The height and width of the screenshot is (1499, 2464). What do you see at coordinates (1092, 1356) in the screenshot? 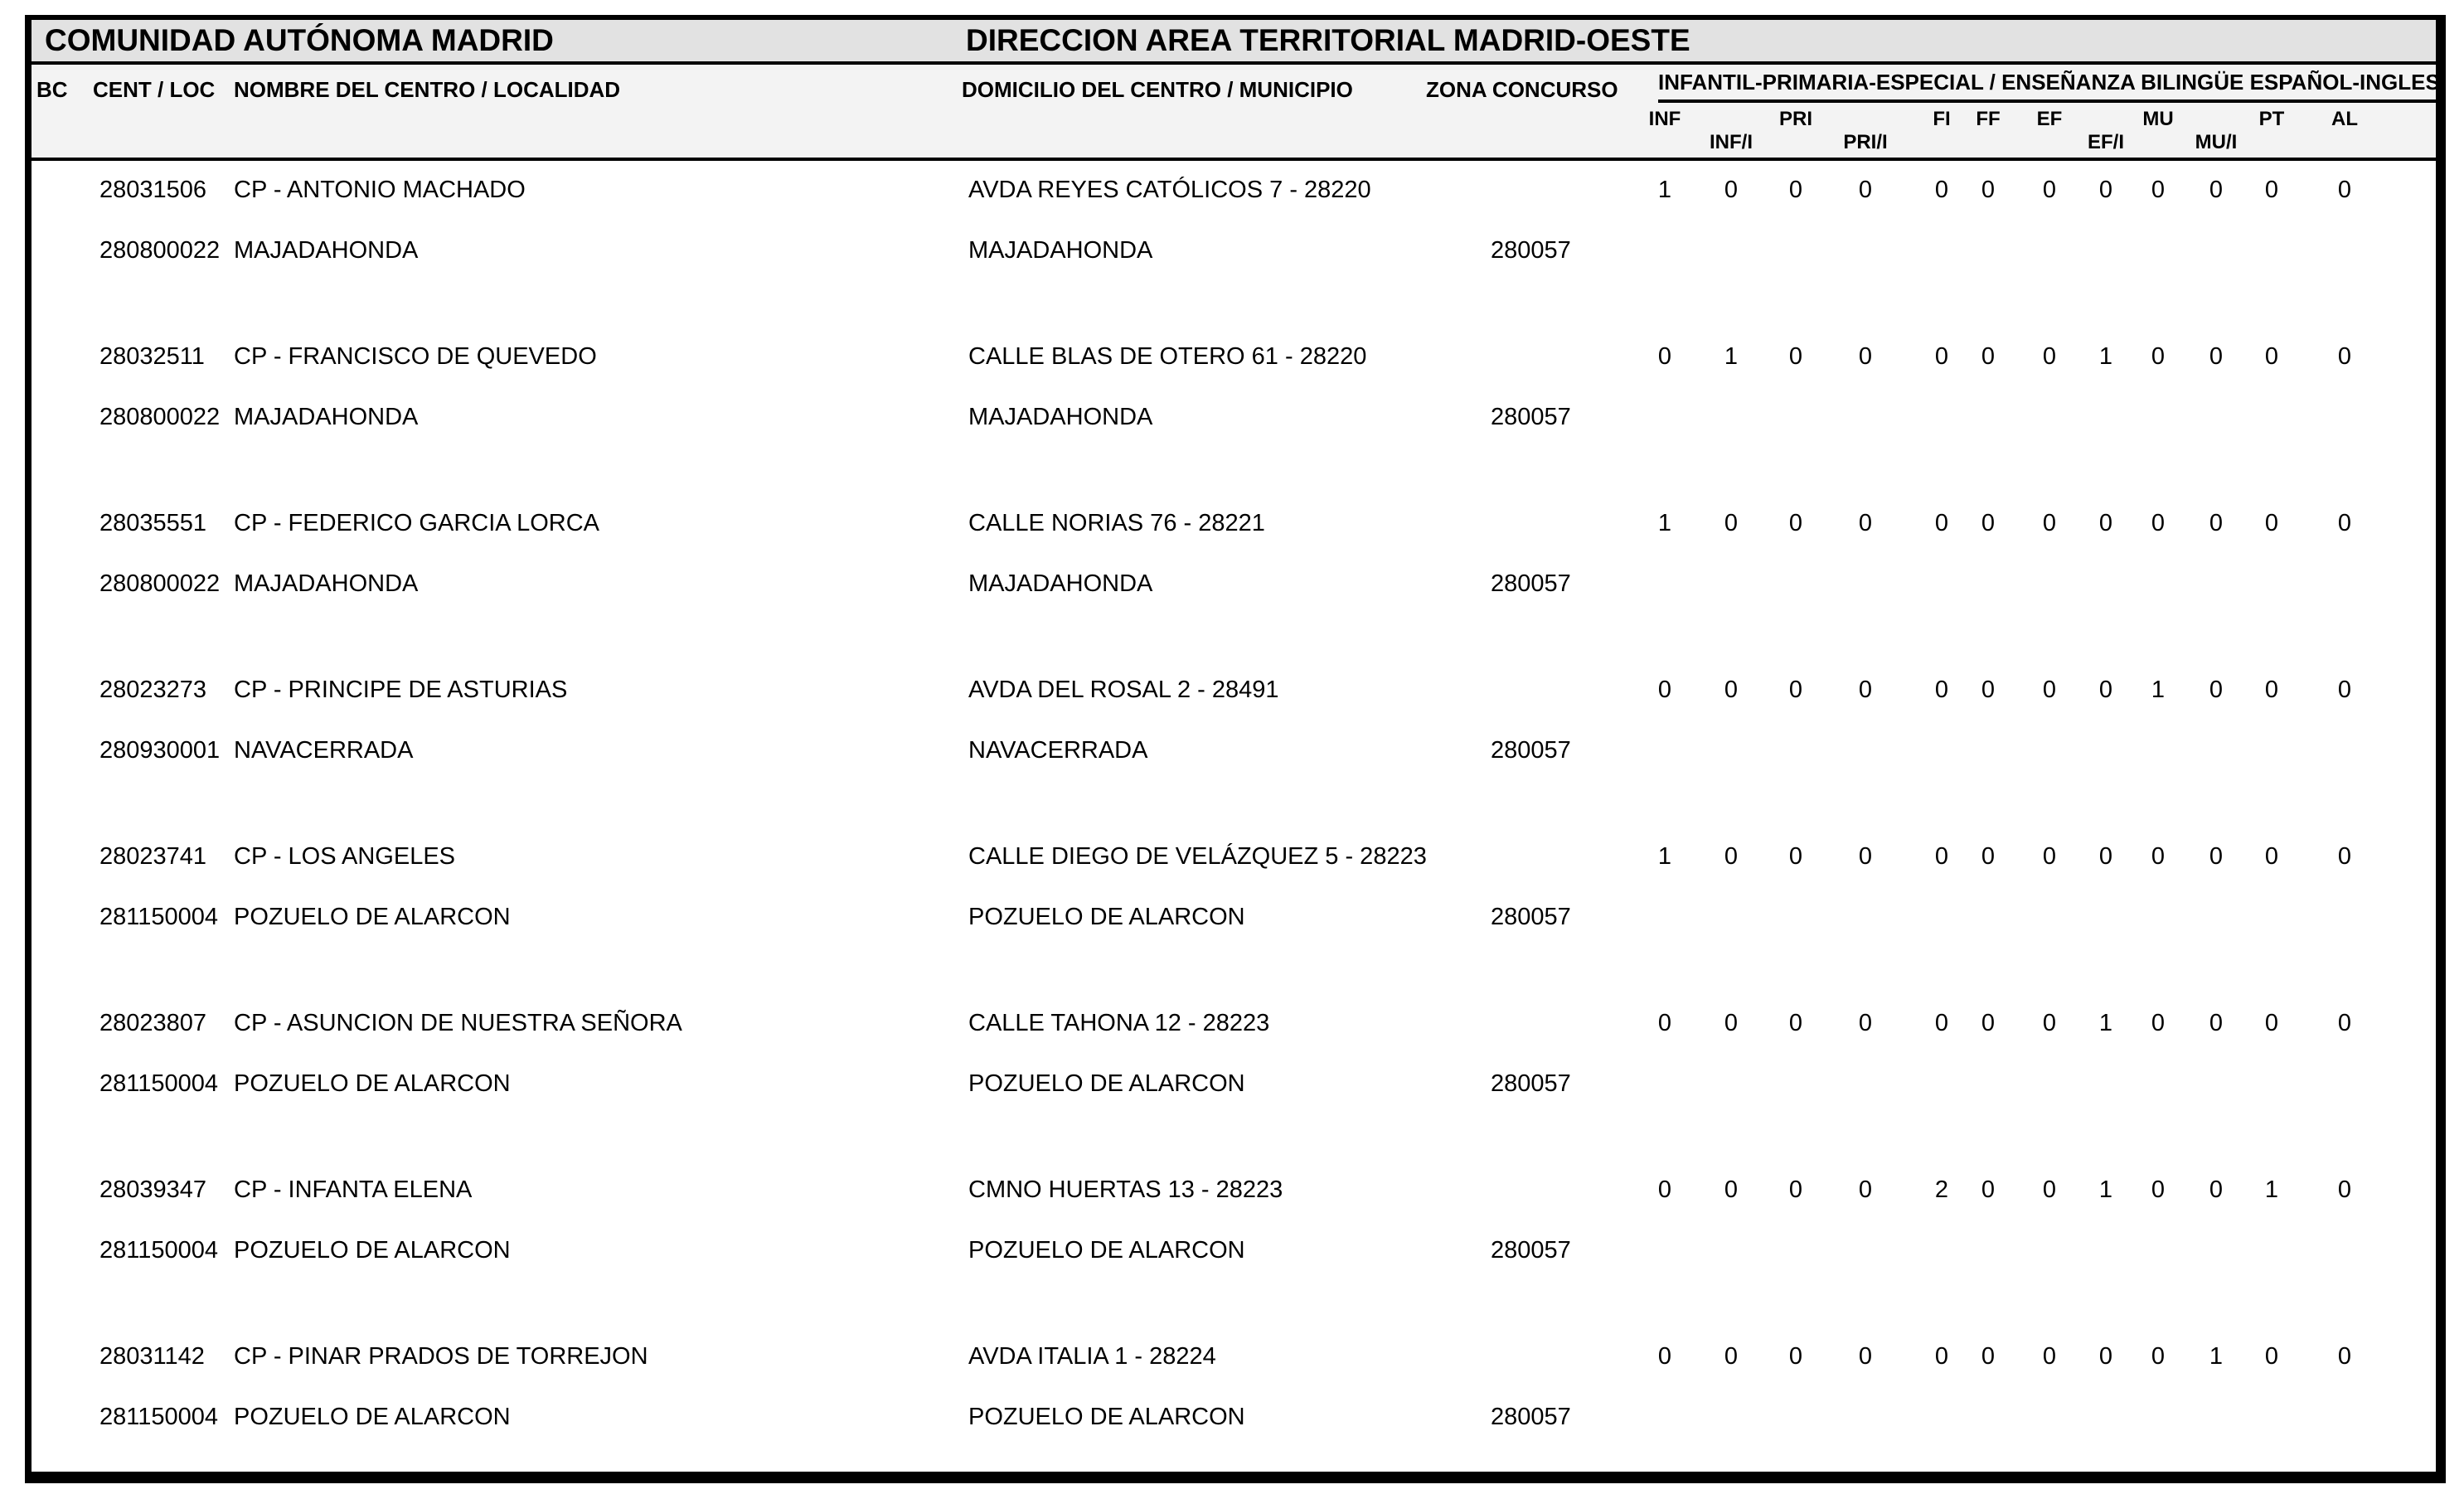
I see `center-address: AVDA ITALIA 1 - 28224` at bounding box center [1092, 1356].